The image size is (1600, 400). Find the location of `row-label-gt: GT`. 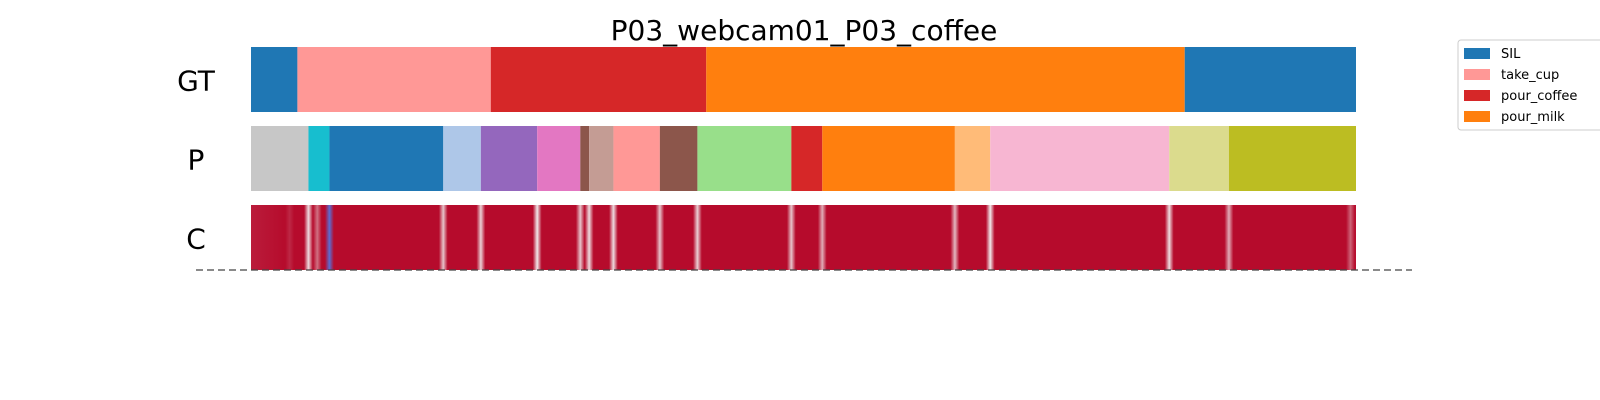

row-label-gt: GT is located at coordinates (196, 81).